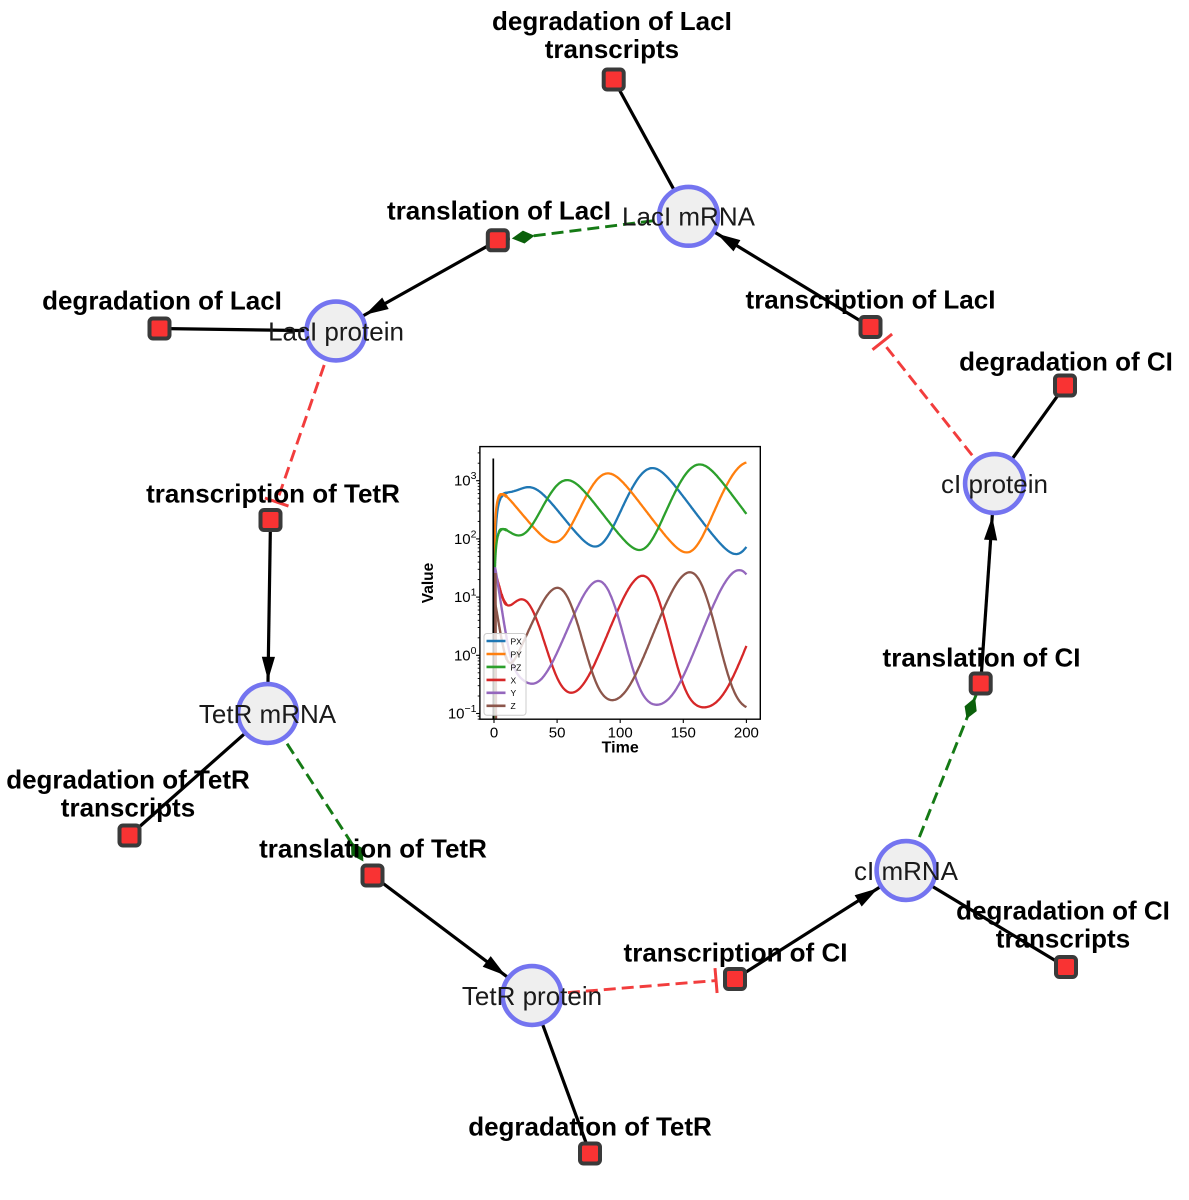  Describe the element at coordinates (532, 996) in the screenshot. I see `svg-text: TetR protein` at that location.